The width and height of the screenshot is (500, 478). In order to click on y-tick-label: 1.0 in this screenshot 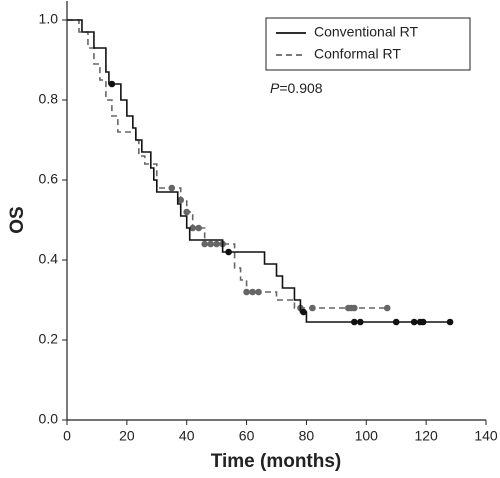, I will do `click(49, 19)`.